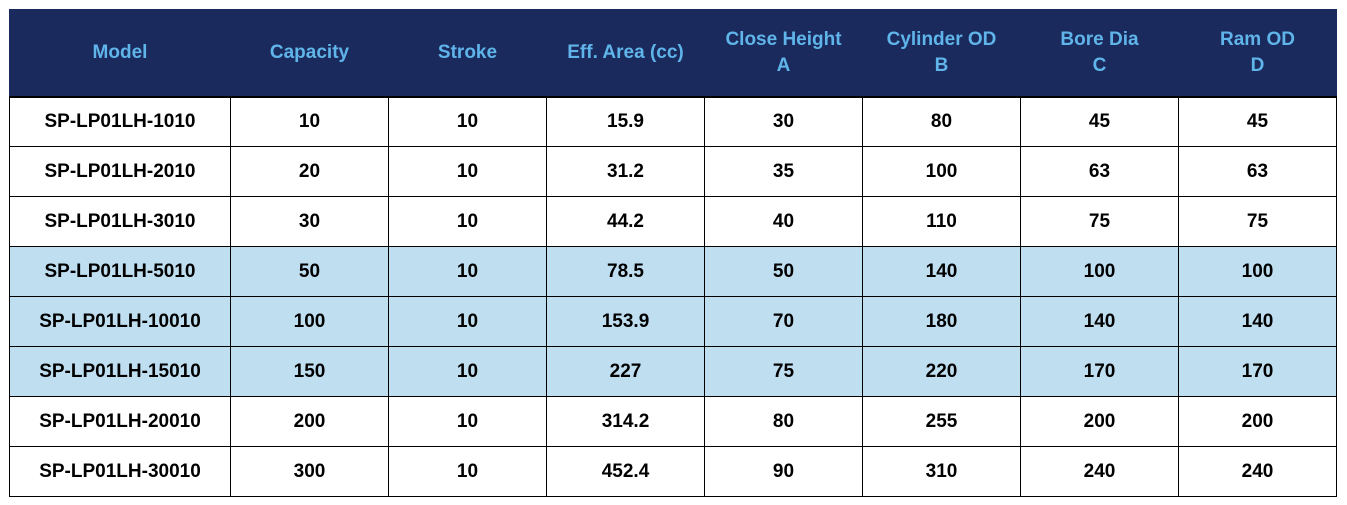 This screenshot has height=505, width=1347. Describe the element at coordinates (625, 271) in the screenshot. I see `cell-eff-area: 78.5` at that location.